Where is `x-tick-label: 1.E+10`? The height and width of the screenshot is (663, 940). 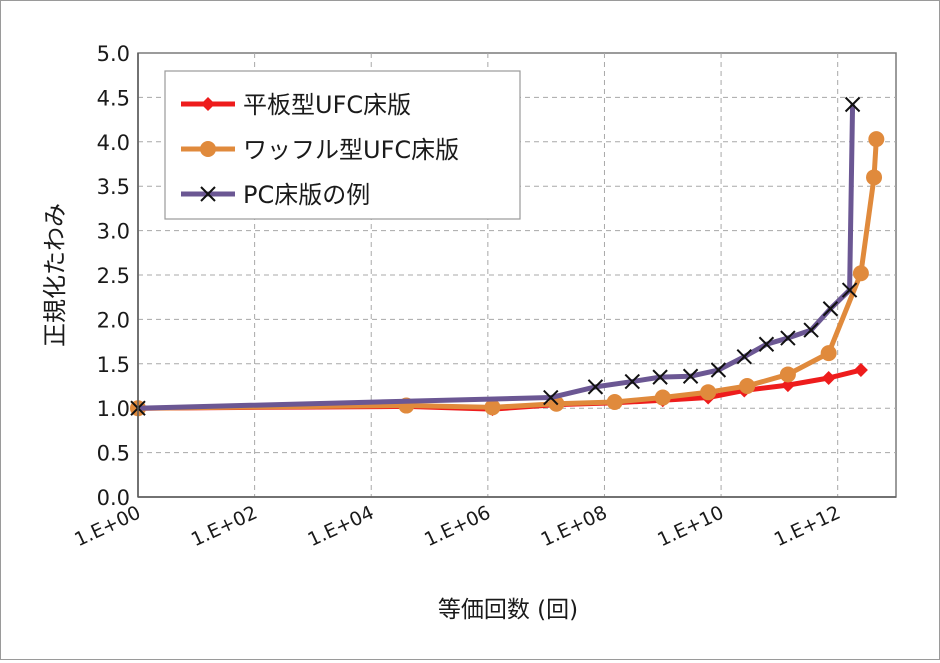 x-tick-label: 1.E+10 is located at coordinates (690, 527).